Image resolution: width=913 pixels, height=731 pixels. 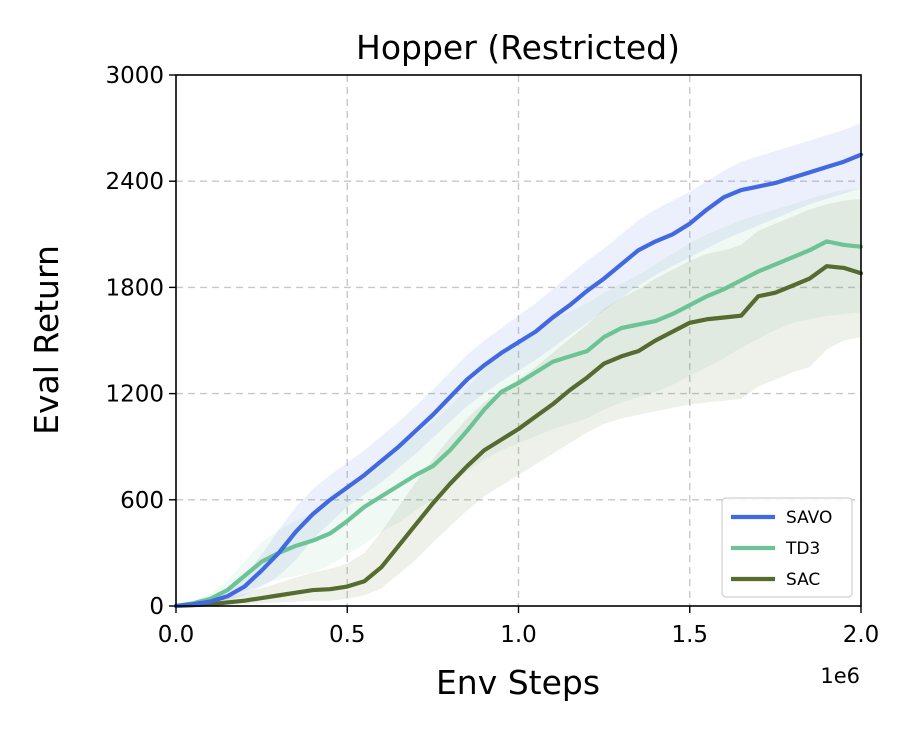 I want to click on x-tick-label: 0.5, so click(x=347, y=635).